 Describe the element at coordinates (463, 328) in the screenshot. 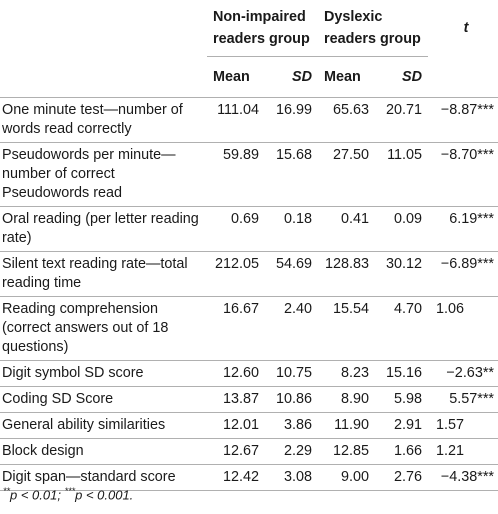

I see `cell-t-value: 1.06` at that location.